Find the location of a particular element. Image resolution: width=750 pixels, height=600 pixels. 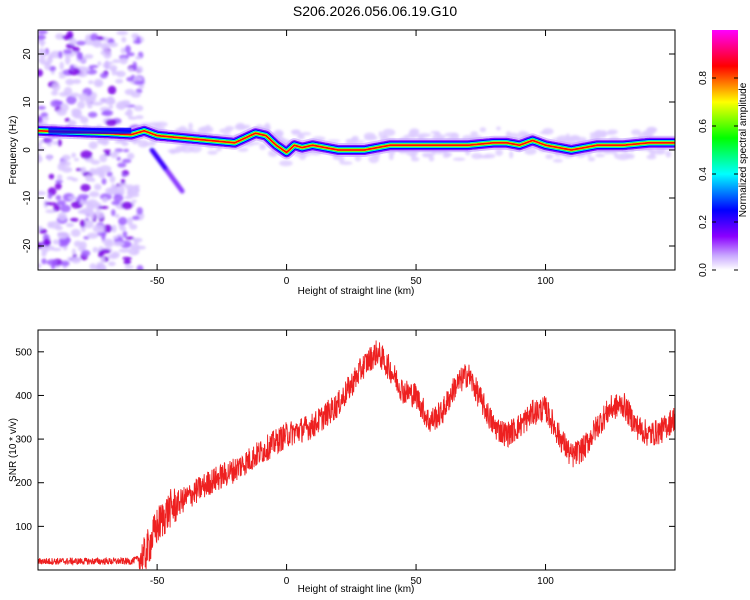

x-tick-label: 50 is located at coordinates (416, 581).